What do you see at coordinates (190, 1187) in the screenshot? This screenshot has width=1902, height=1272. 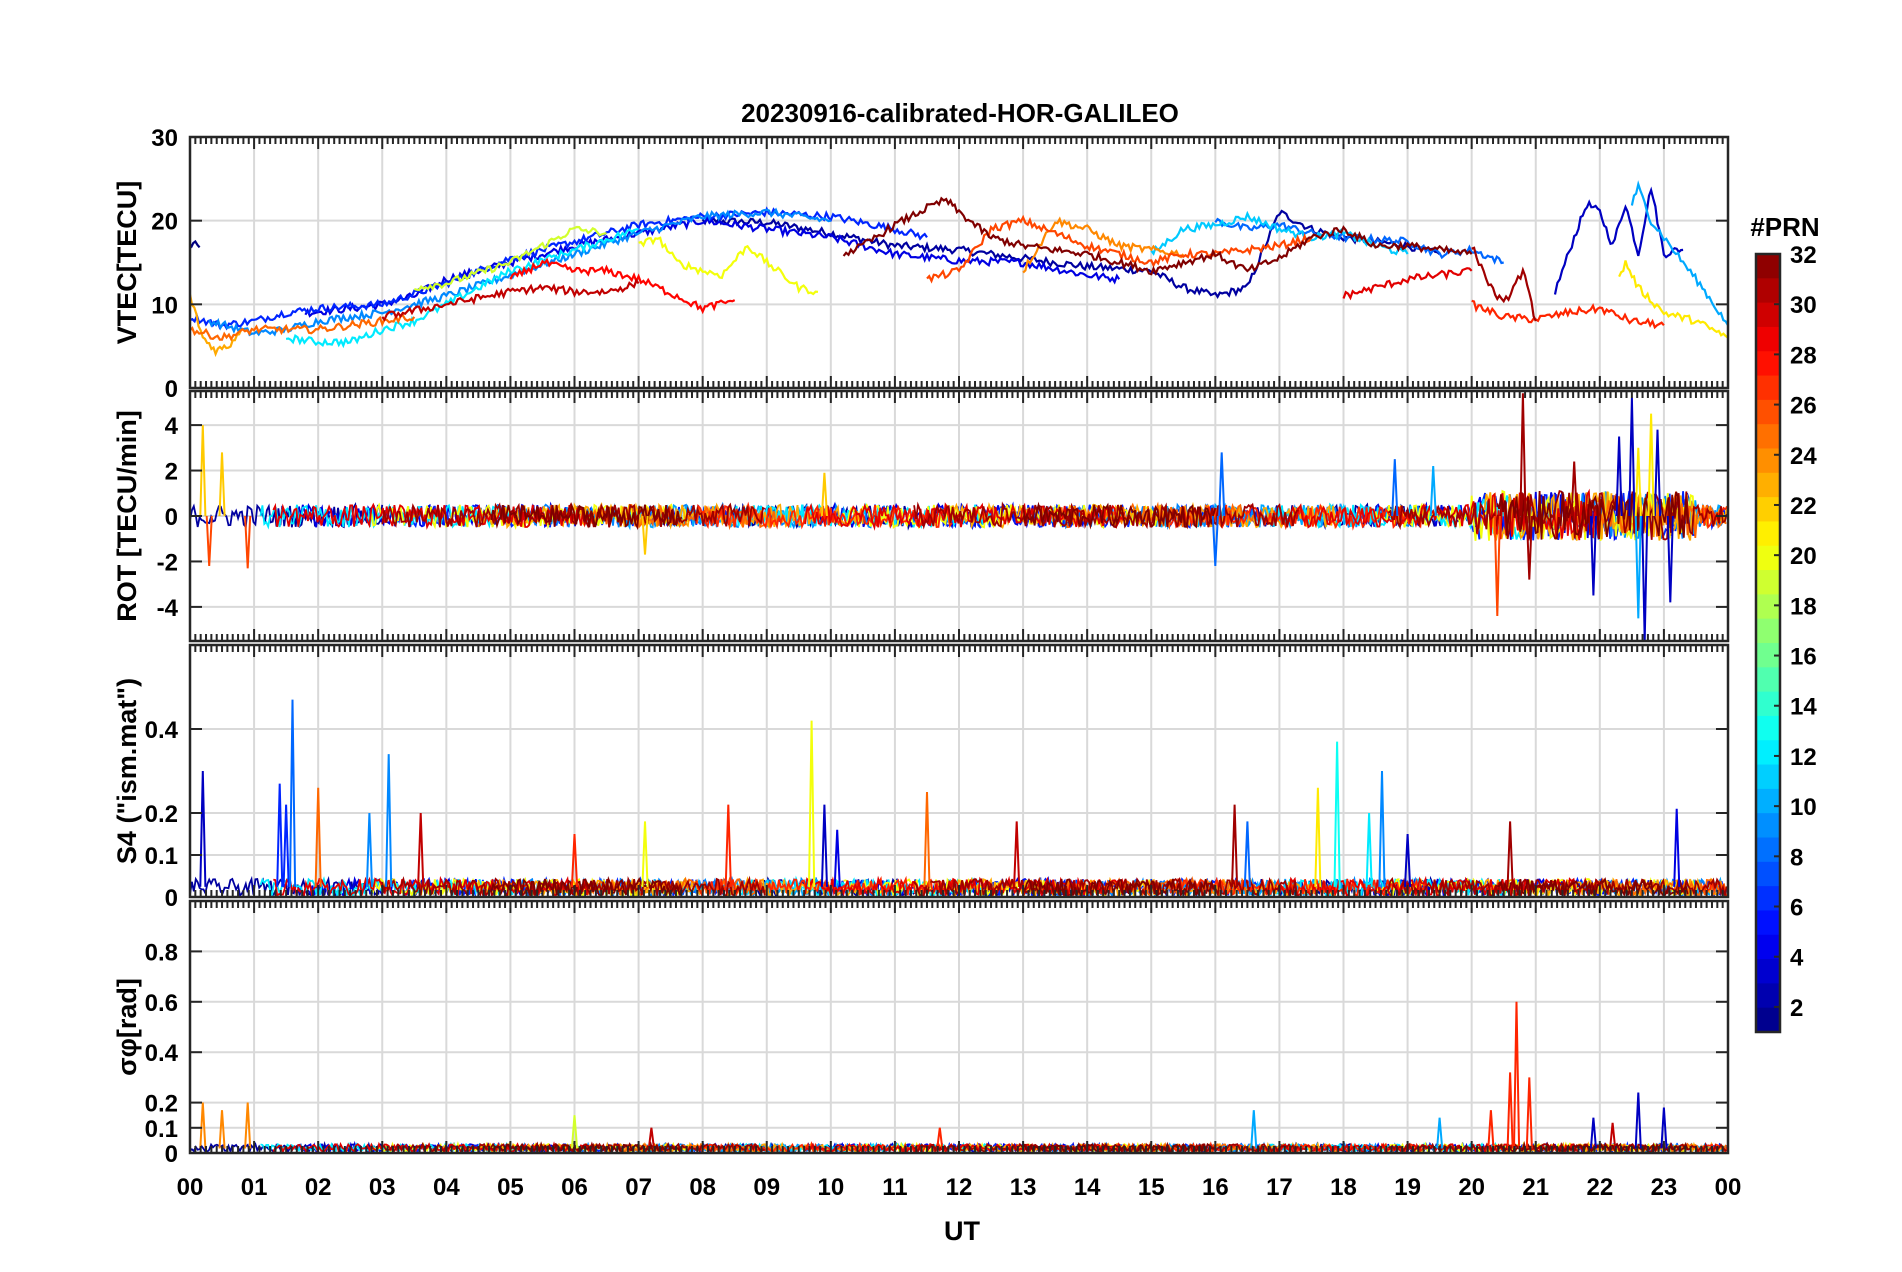 I see `x-tick-label: 00` at bounding box center [190, 1187].